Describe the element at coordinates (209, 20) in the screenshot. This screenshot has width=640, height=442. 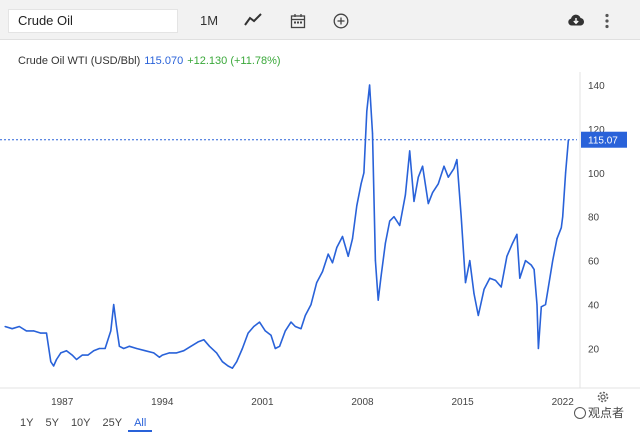
I see `period-selector-button: 1M` at that location.